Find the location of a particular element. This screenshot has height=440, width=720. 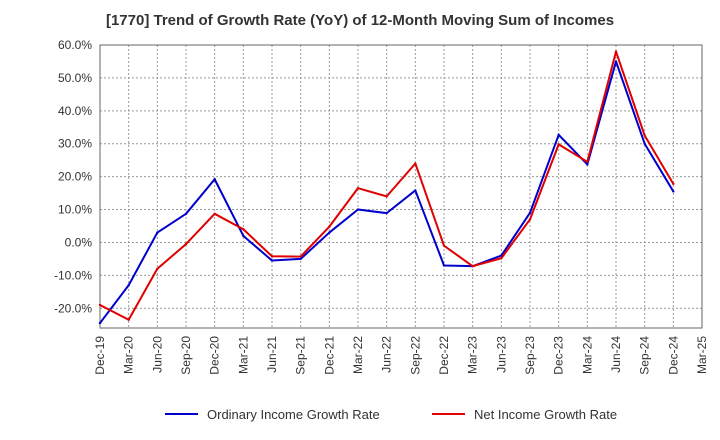

y-tick-label: 30.0% is located at coordinates (75, 144).